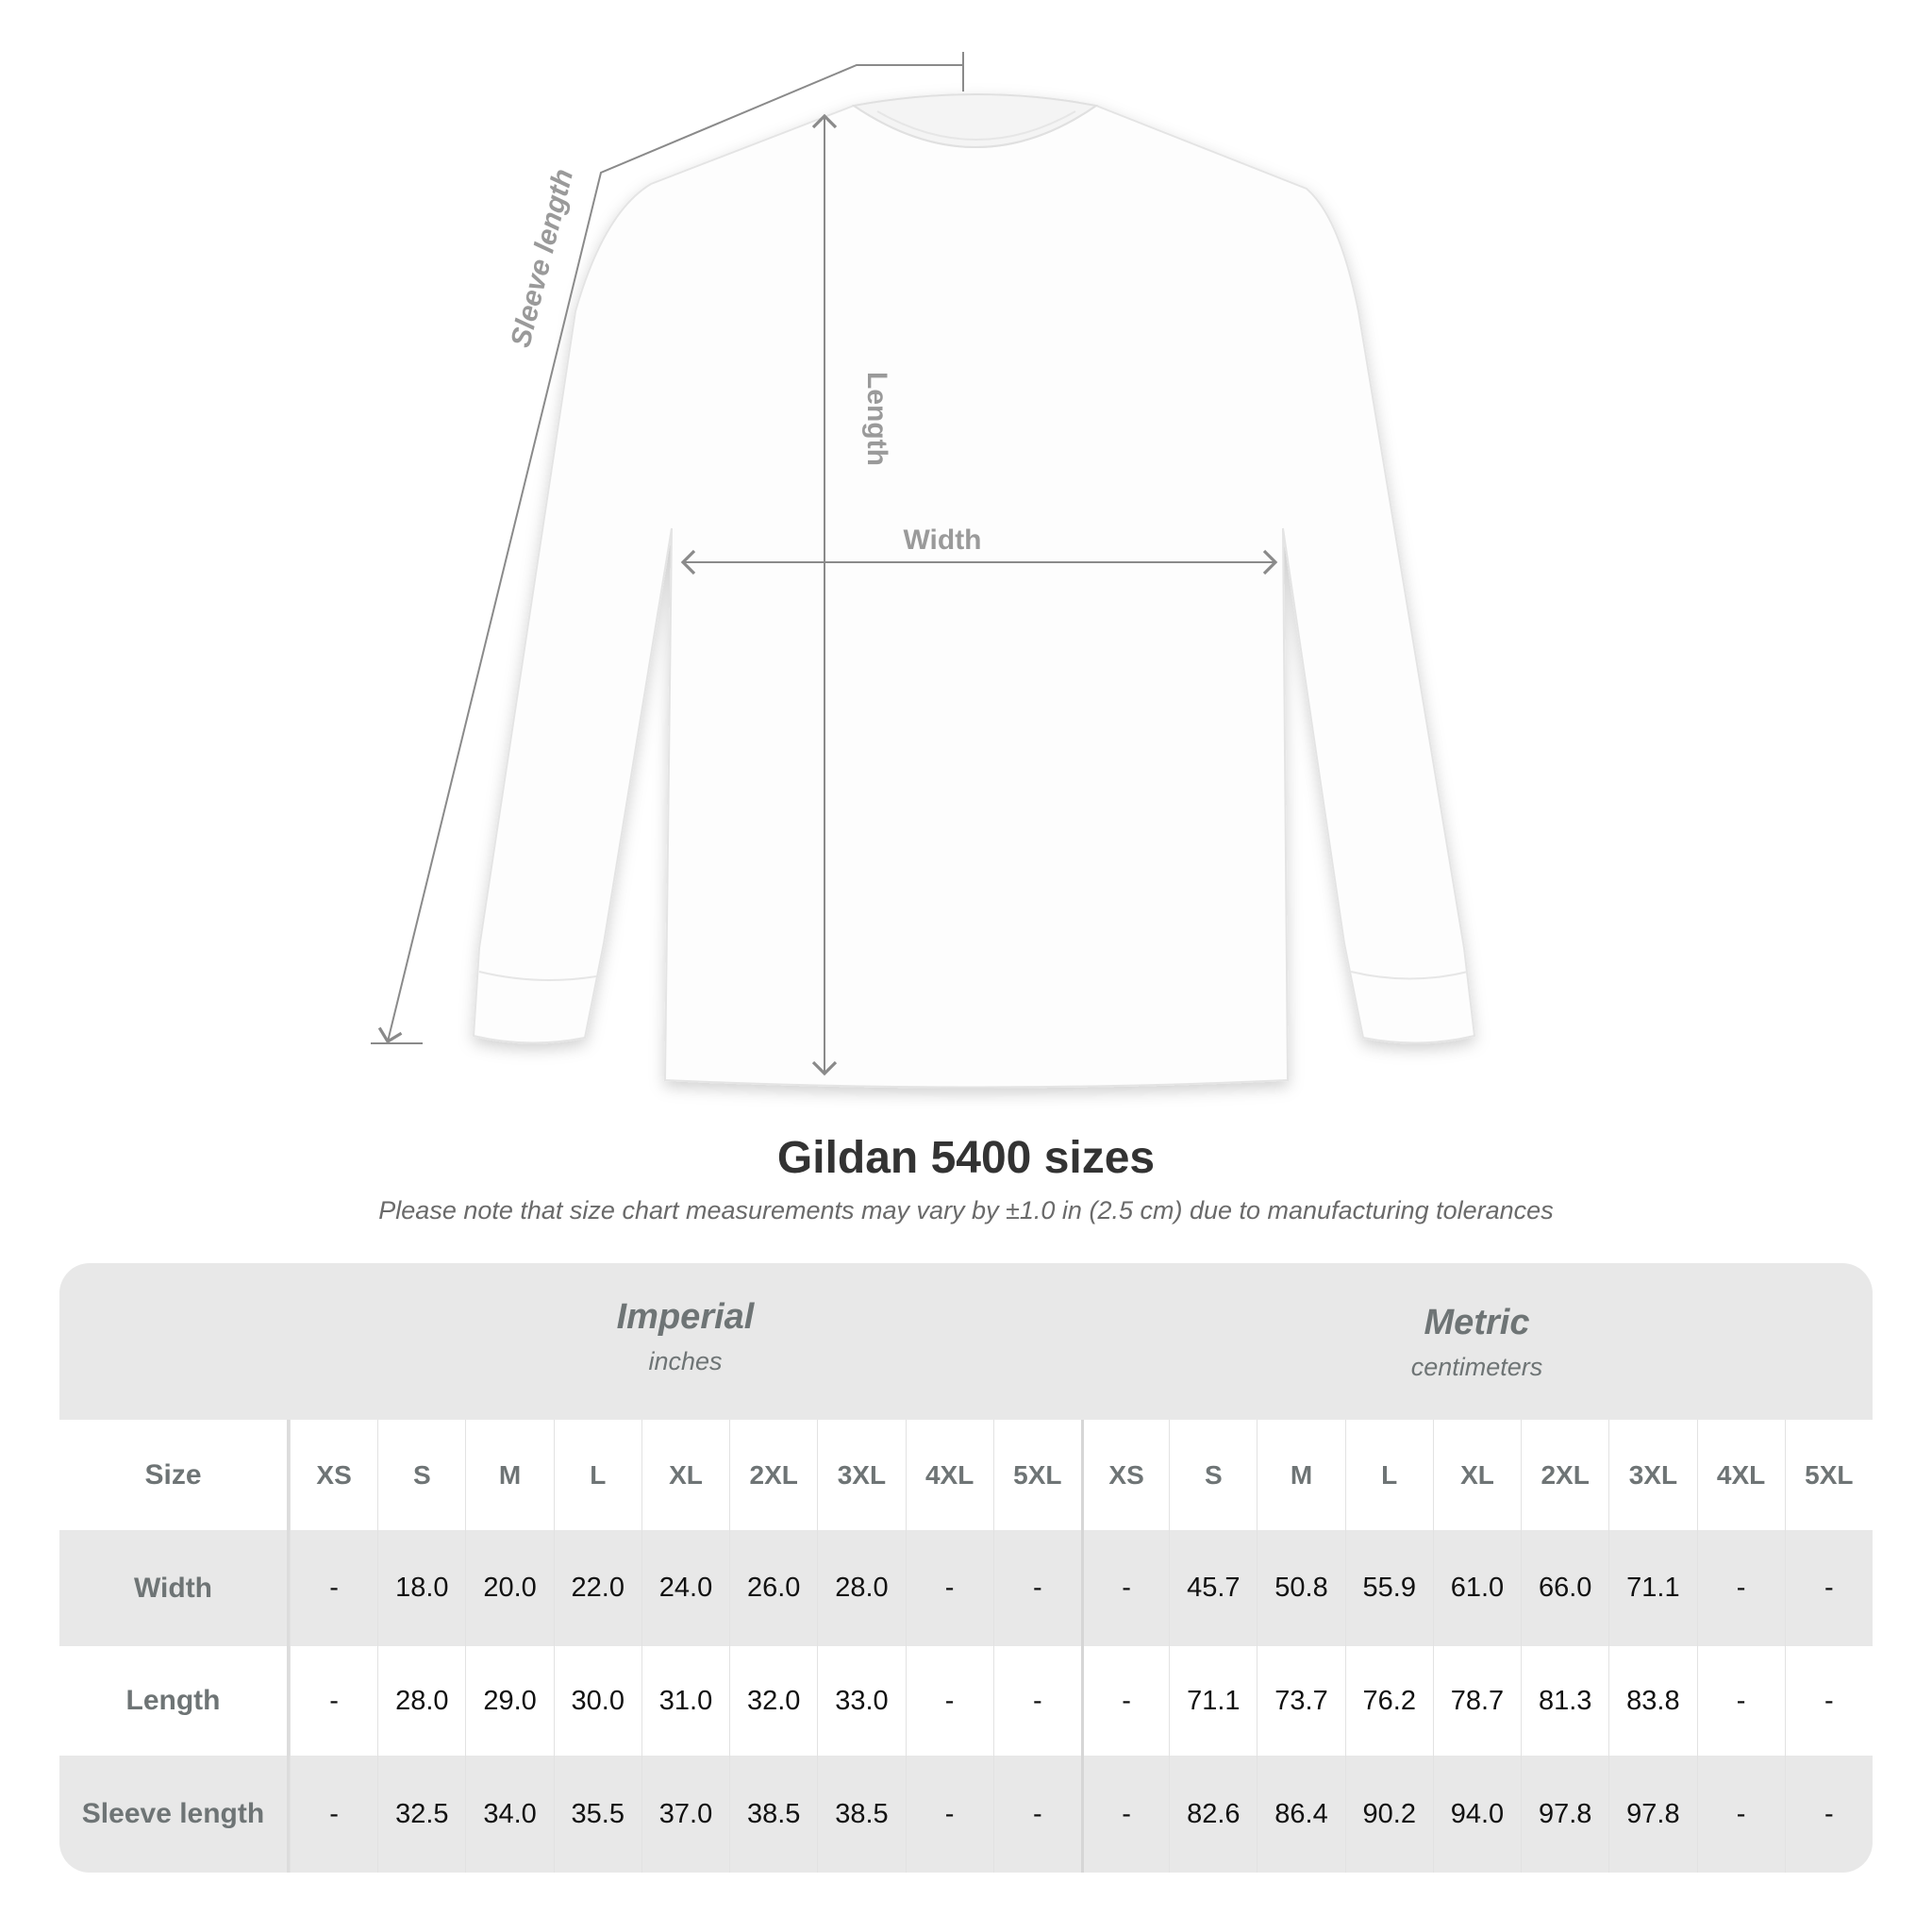 The image size is (1932, 1932). I want to click on length-label: Length, so click(877, 419).